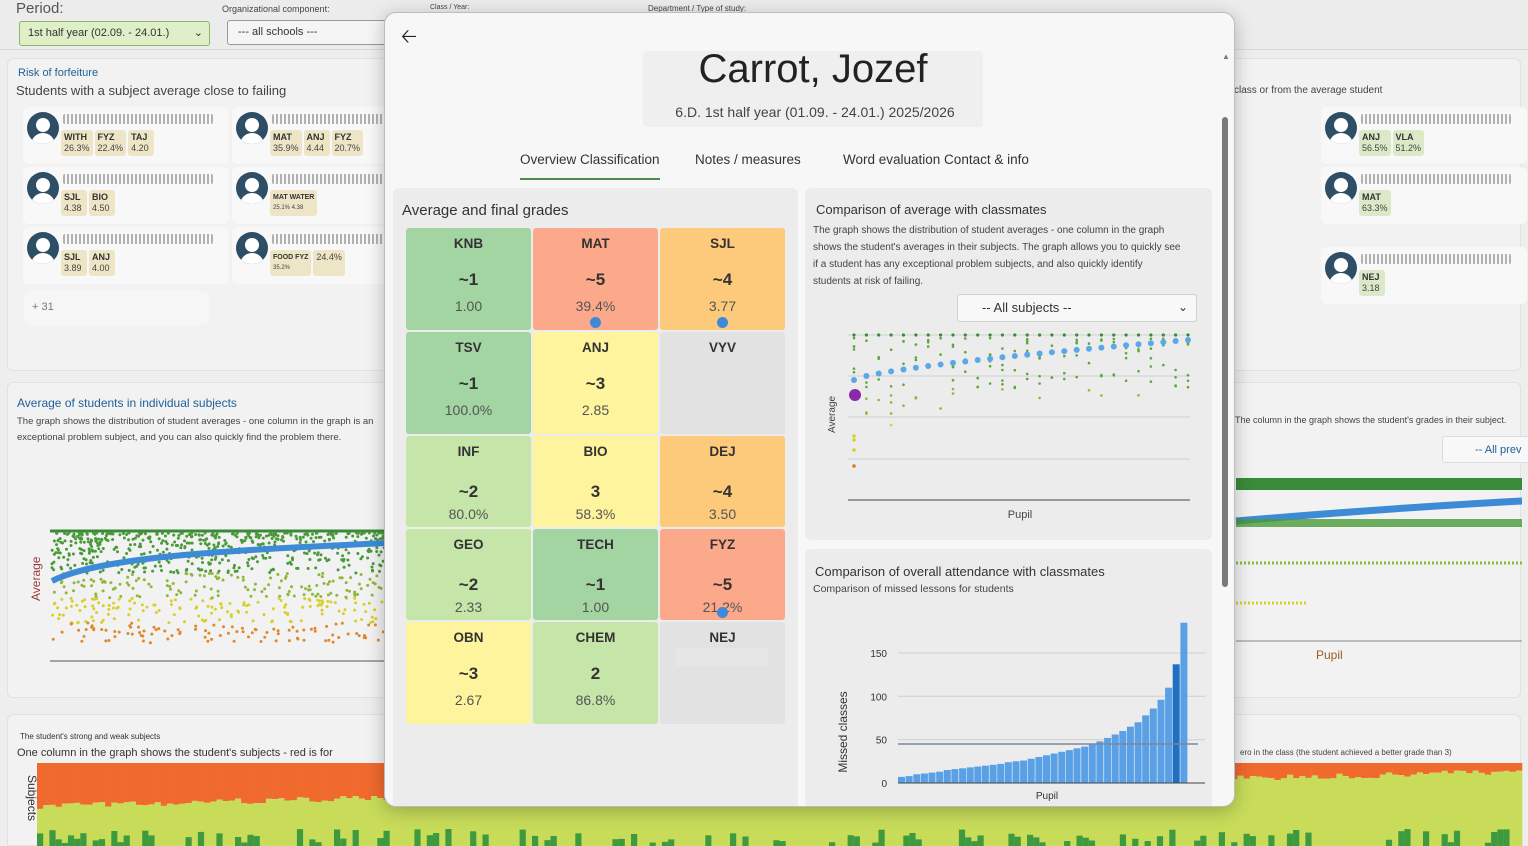 The image size is (1528, 846). Describe the element at coordinates (722, 383) in the screenshot. I see `grade-tile-vyv: VYV` at that location.